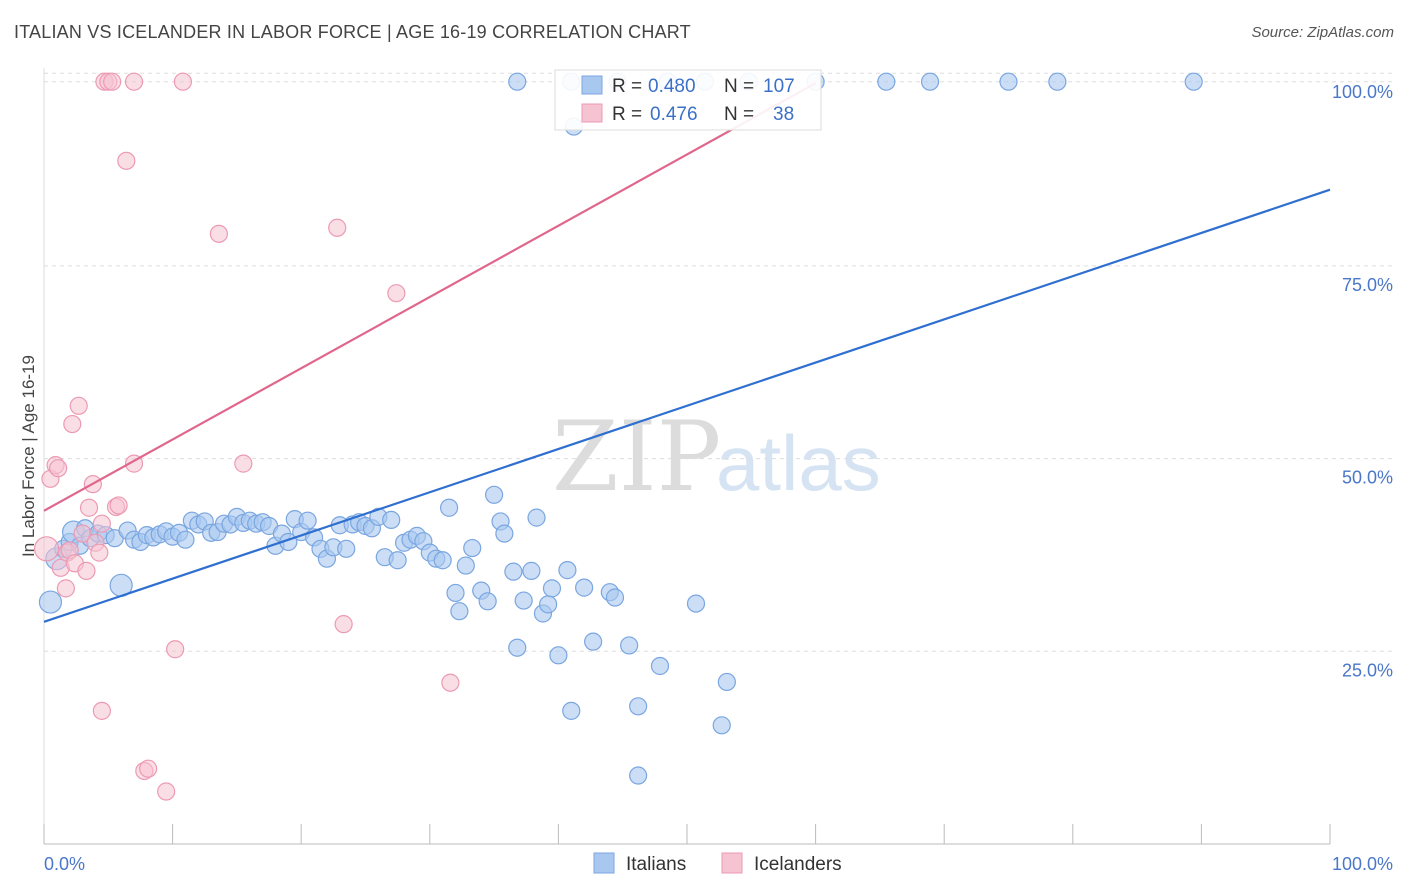  Describe the element at coordinates (672, 86) in the screenshot. I see `italians-r-value: 0.480` at that location.